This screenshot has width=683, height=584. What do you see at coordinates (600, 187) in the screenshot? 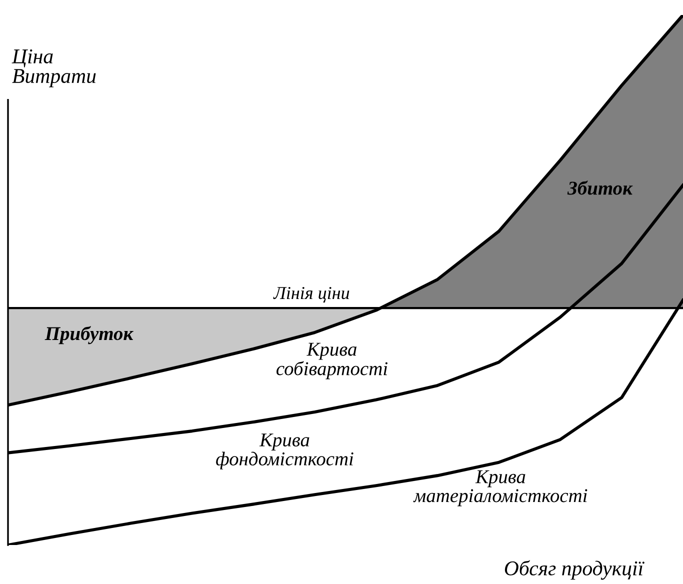
I see `annotation: Збиток` at bounding box center [600, 187].